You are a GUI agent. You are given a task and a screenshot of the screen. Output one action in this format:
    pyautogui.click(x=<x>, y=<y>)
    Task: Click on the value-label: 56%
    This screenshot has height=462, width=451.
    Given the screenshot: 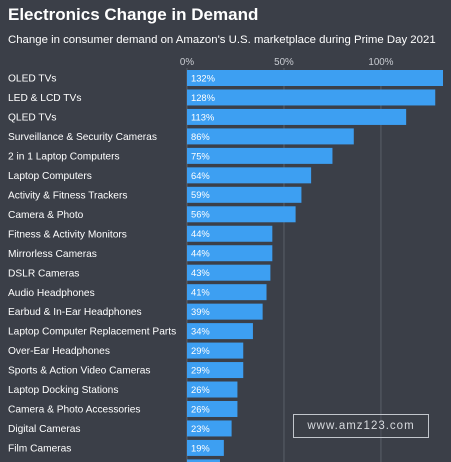 What is the action you would take?
    pyautogui.click(x=200, y=214)
    